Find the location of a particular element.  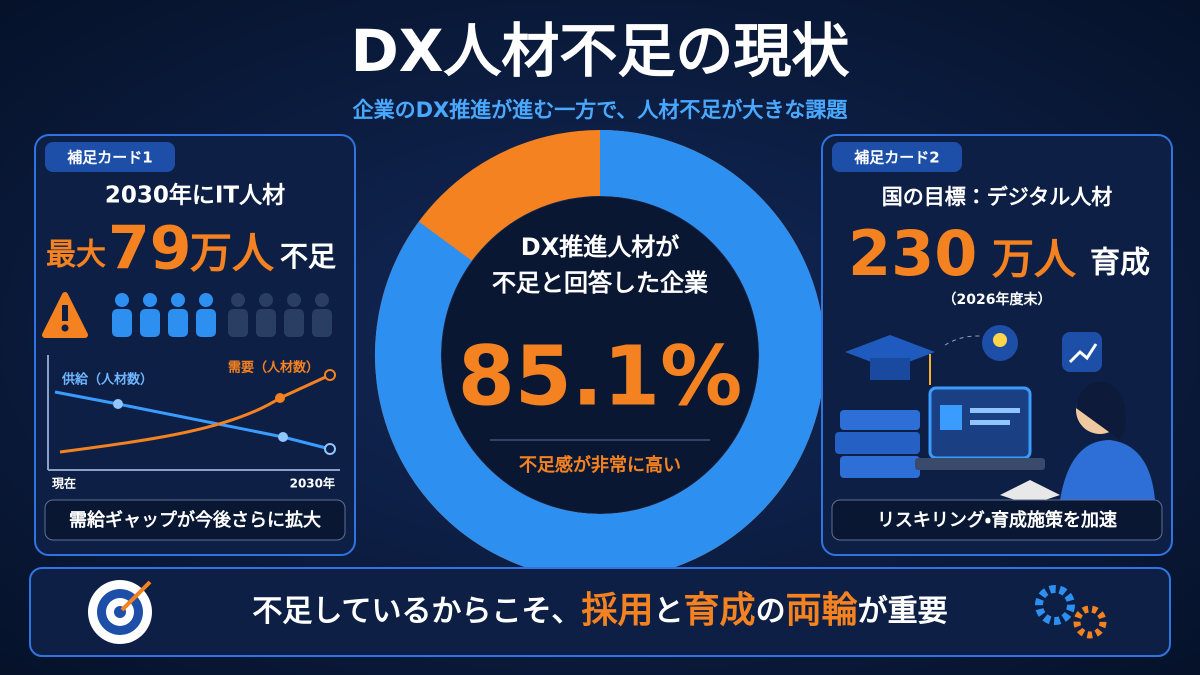

suffix: 不足 is located at coordinates (308, 256).